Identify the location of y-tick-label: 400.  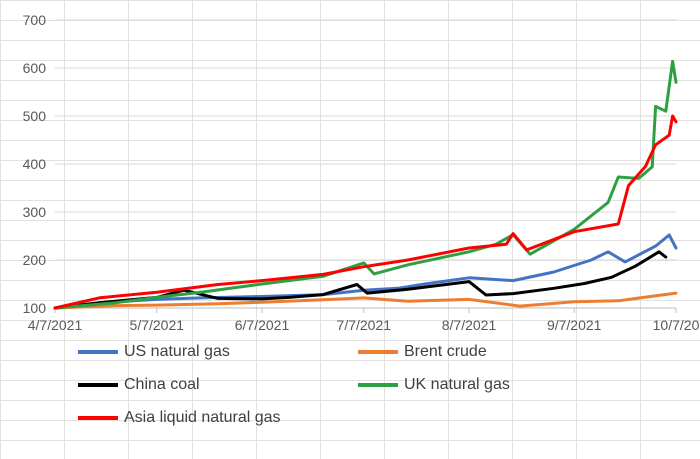
(35, 164).